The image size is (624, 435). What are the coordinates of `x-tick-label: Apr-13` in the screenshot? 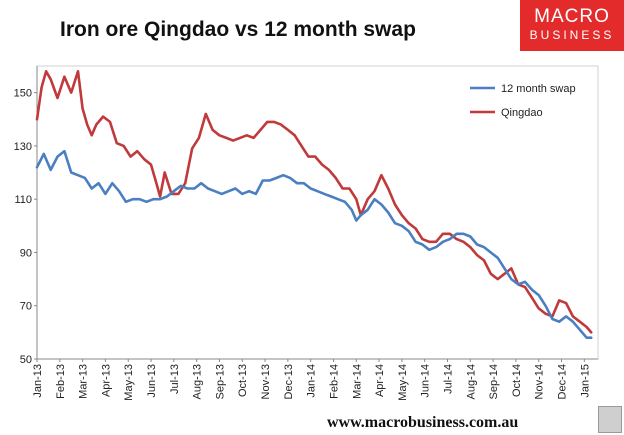 It's located at (106, 380).